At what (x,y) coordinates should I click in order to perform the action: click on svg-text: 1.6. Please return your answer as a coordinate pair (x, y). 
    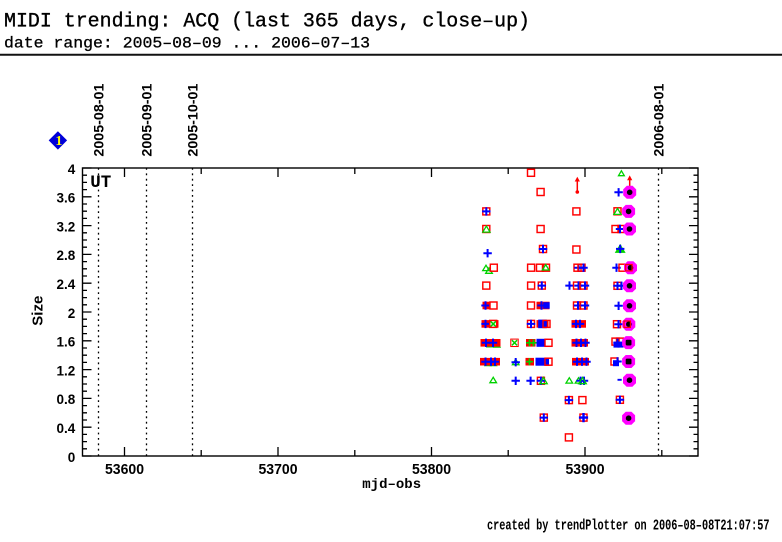
    Looking at the image, I should click on (66, 342).